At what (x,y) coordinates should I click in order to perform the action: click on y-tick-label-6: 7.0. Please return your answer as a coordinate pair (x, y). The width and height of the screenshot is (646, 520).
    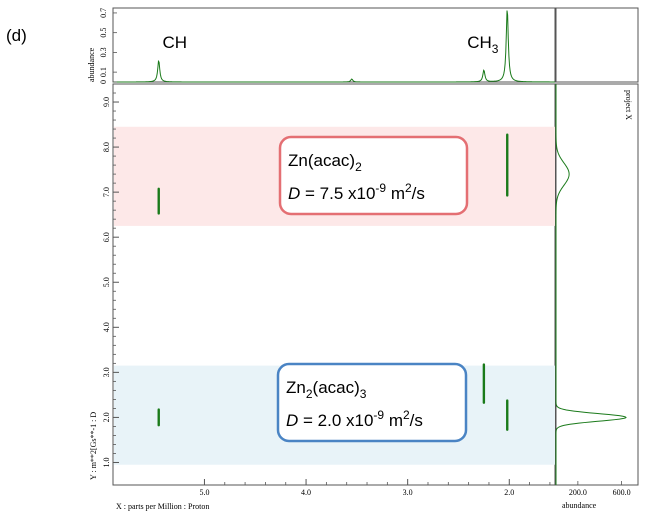
    Looking at the image, I should click on (106, 192).